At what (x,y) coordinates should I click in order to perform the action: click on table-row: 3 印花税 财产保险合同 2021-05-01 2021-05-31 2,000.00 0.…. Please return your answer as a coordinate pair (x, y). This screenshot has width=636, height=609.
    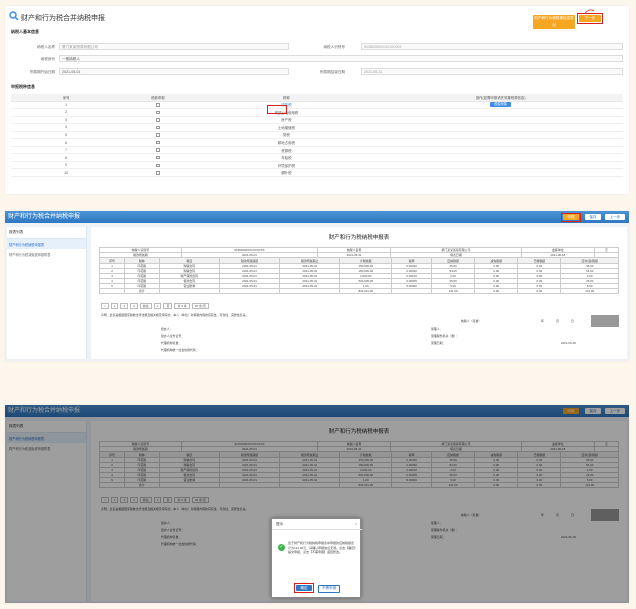
    Looking at the image, I should click on (359, 470).